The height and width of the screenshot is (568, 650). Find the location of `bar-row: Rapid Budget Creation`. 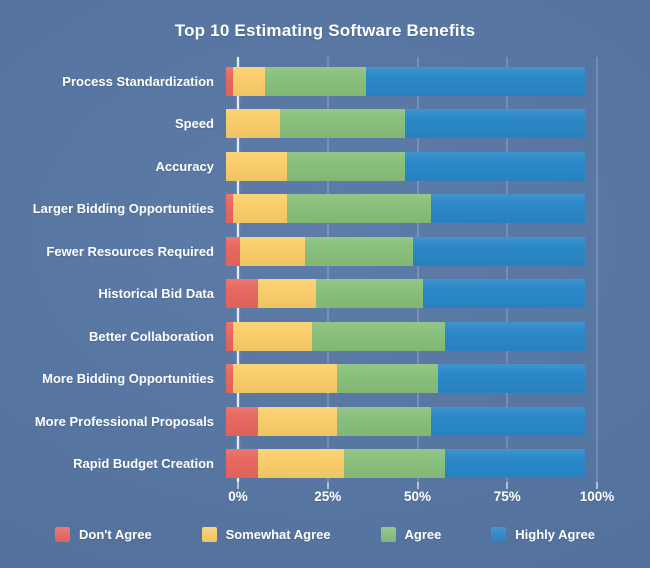

bar-row: Rapid Budget Creation is located at coordinates (325, 464).